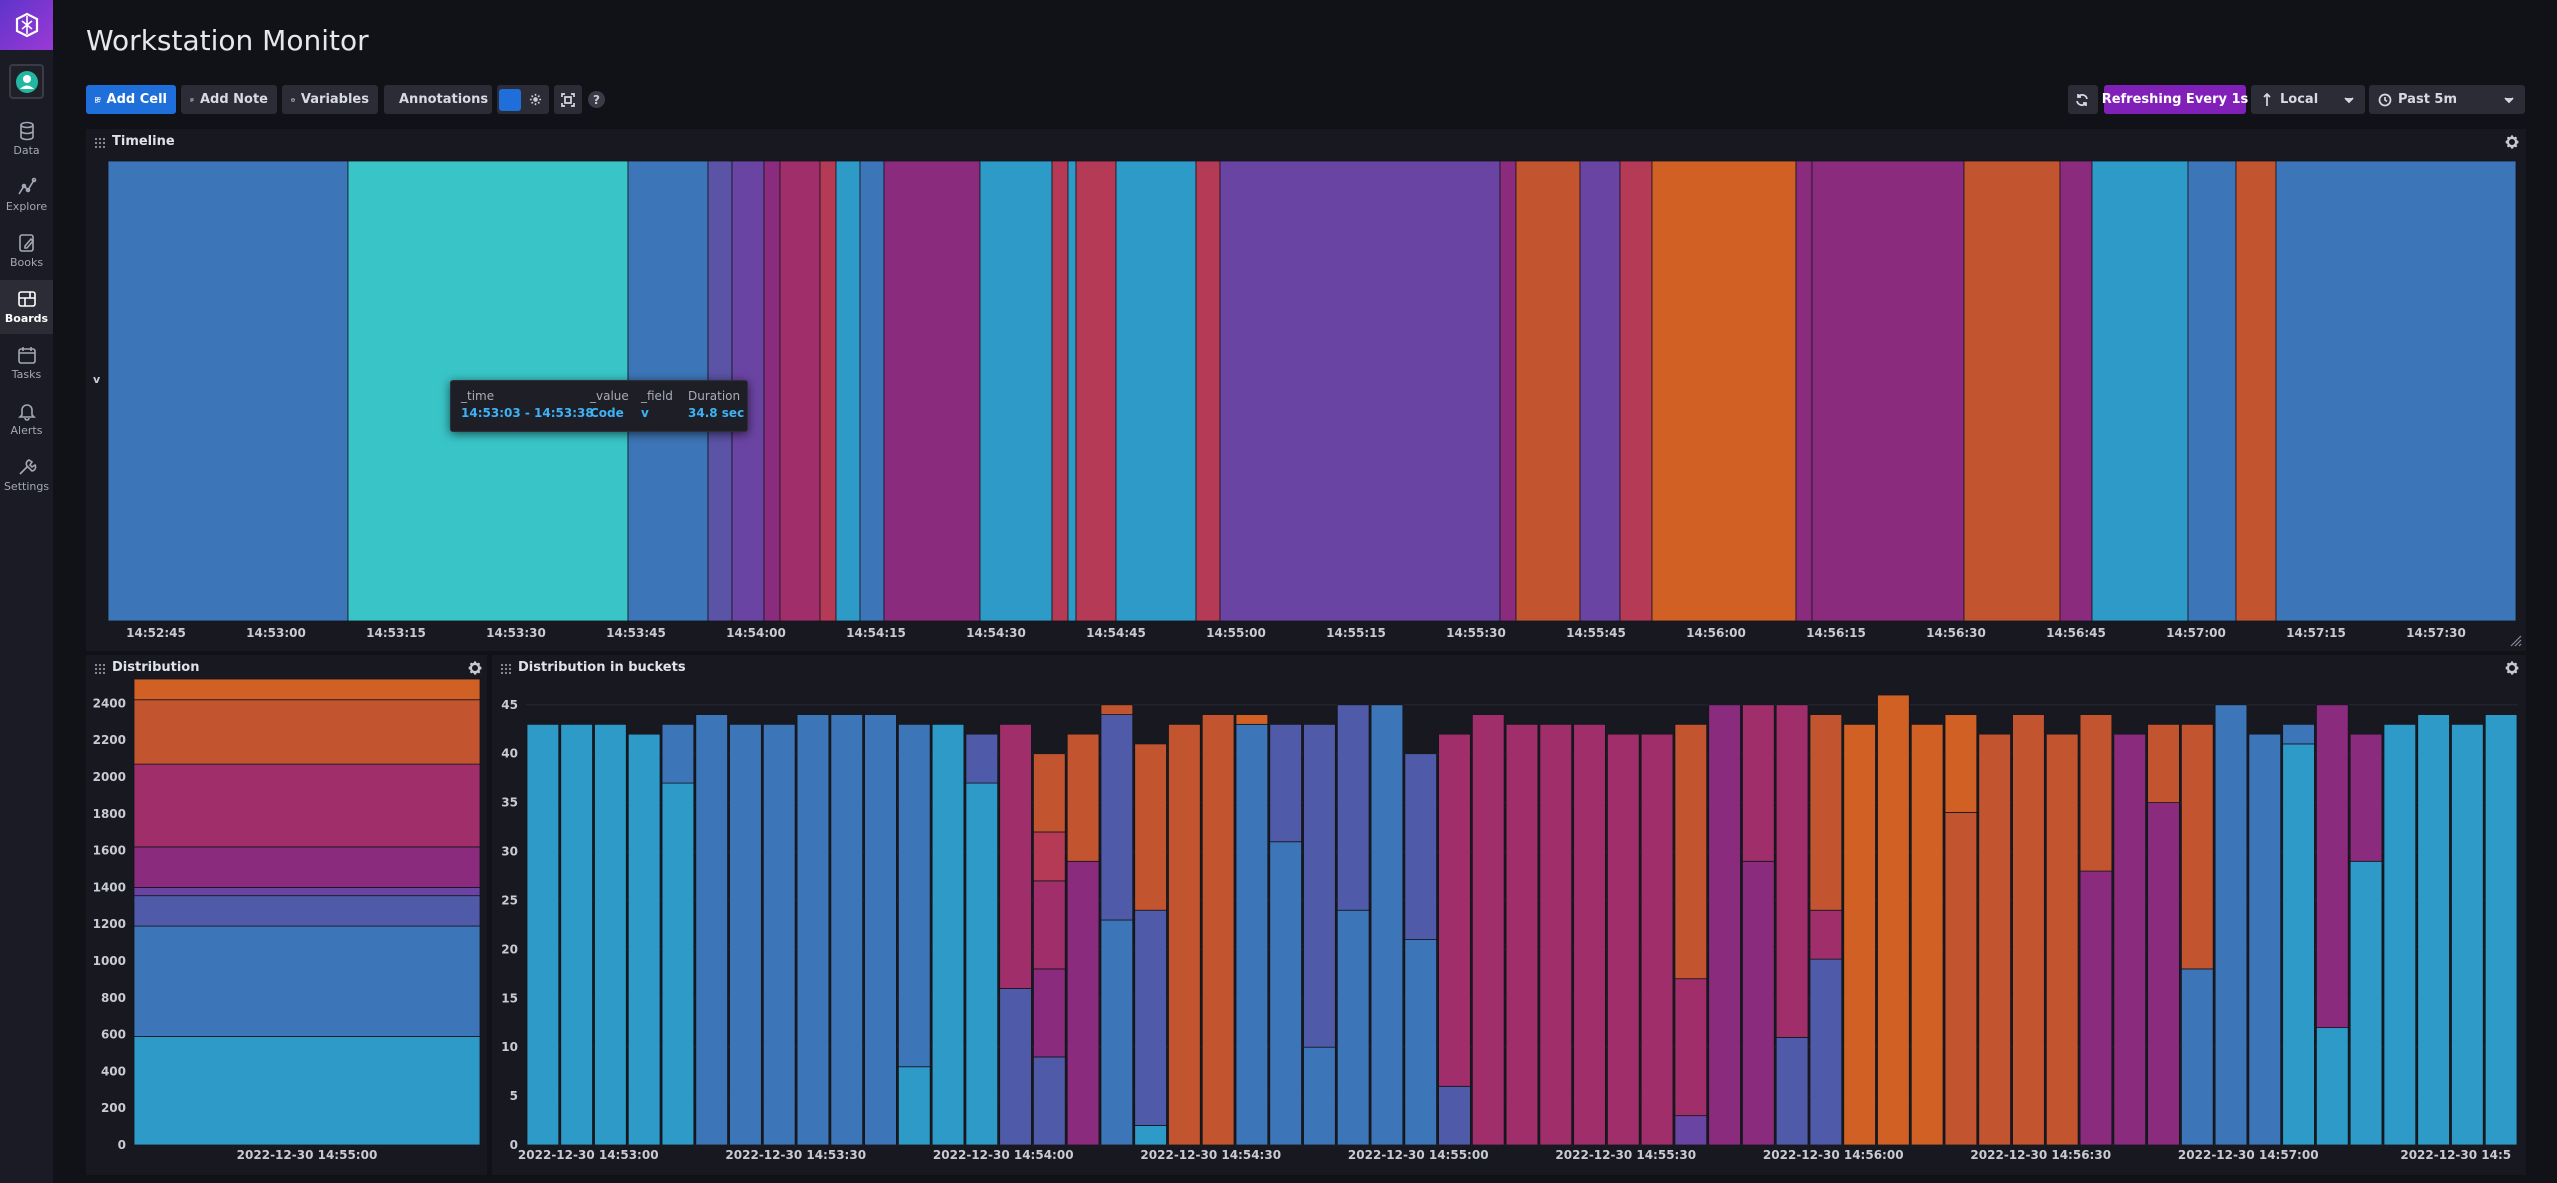 Image resolution: width=2557 pixels, height=1183 pixels. What do you see at coordinates (156, 667) in the screenshot?
I see `distribution-title: Distribution` at bounding box center [156, 667].